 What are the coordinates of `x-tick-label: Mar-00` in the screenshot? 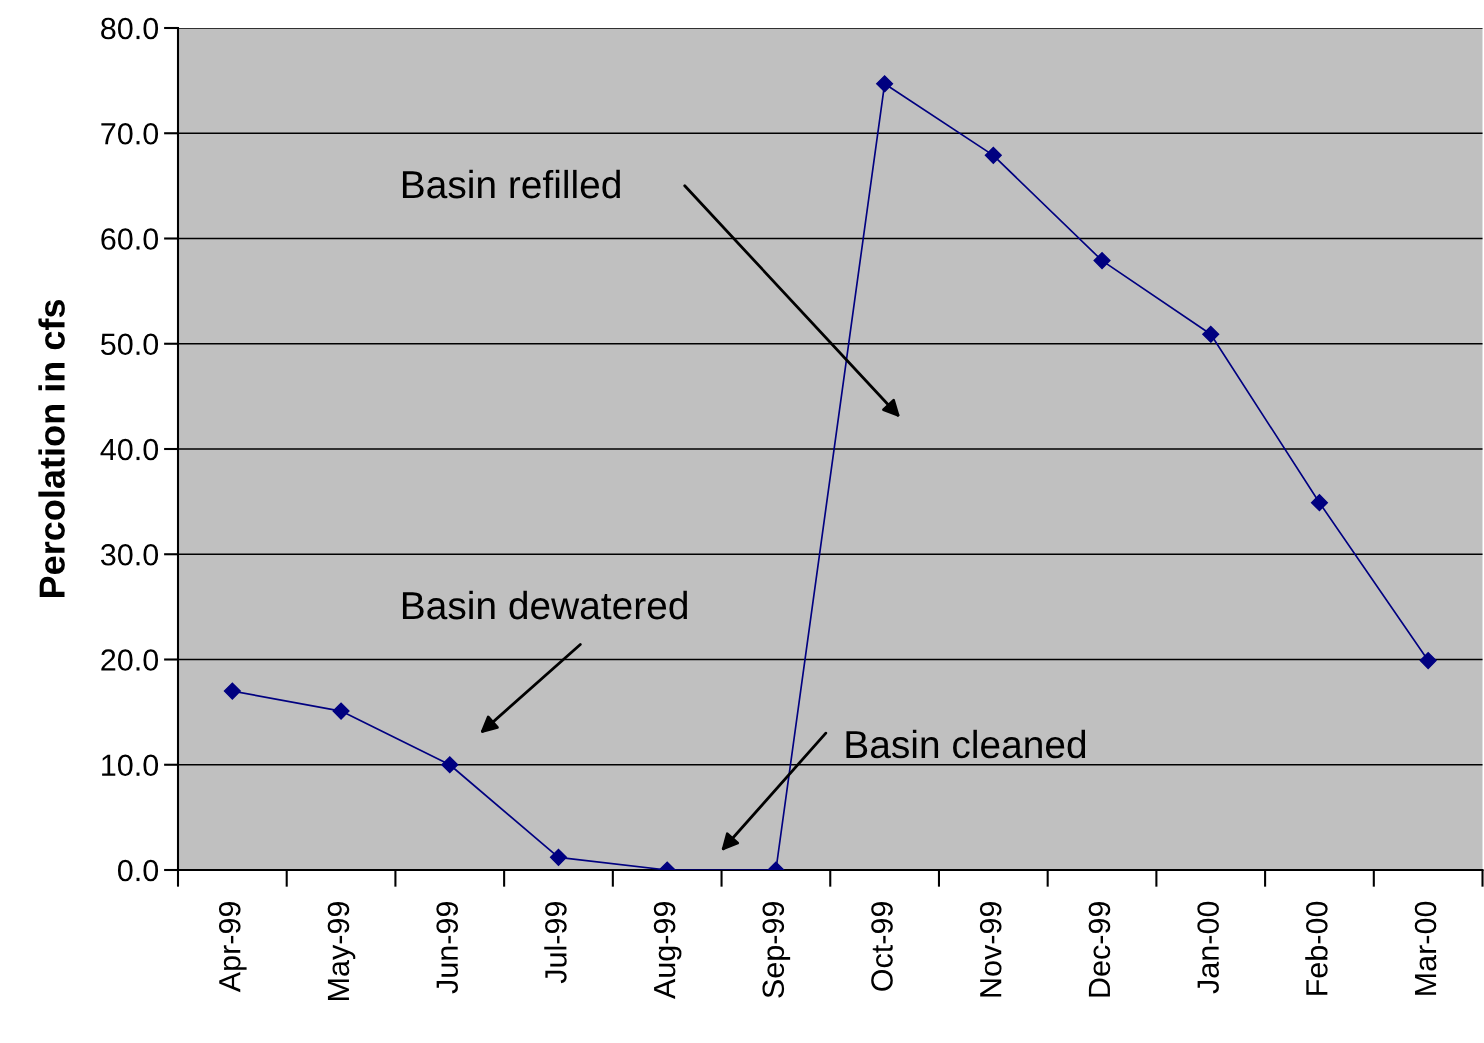 It's located at (1425, 948).